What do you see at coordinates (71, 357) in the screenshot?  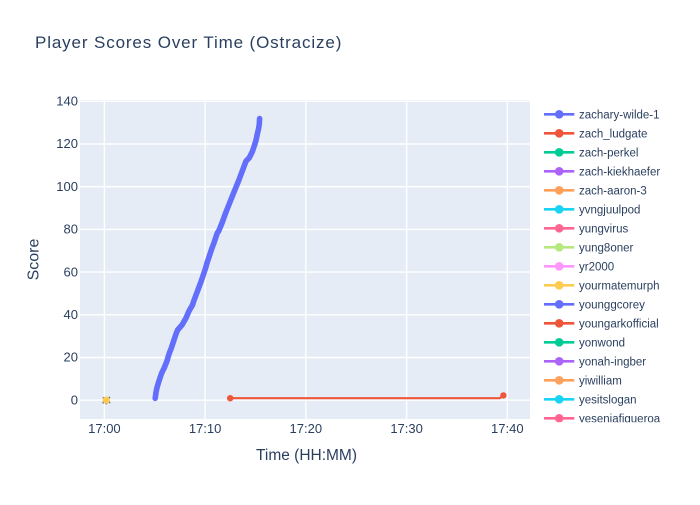 I see `svg-text: 20` at bounding box center [71, 357].